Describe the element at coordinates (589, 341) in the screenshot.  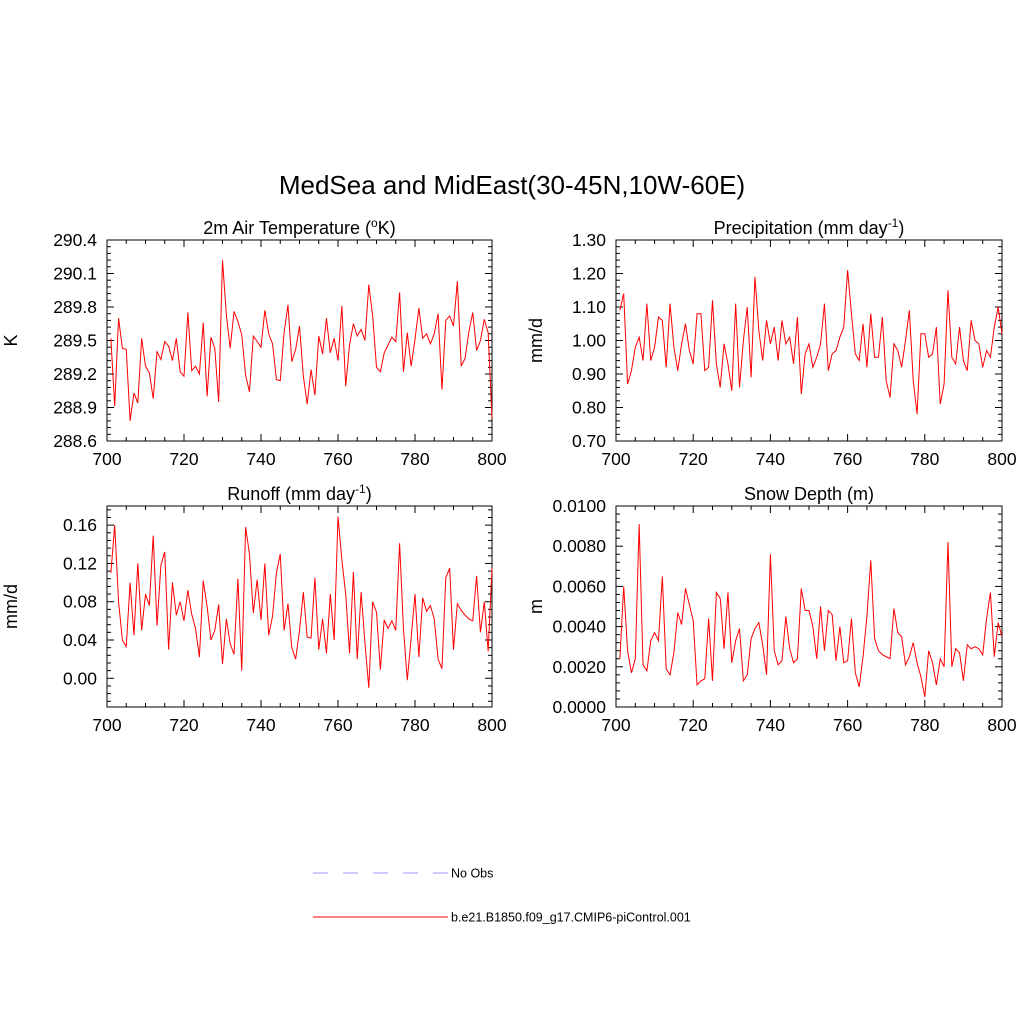
I see `y-tick-label-precip: 1.00` at that location.